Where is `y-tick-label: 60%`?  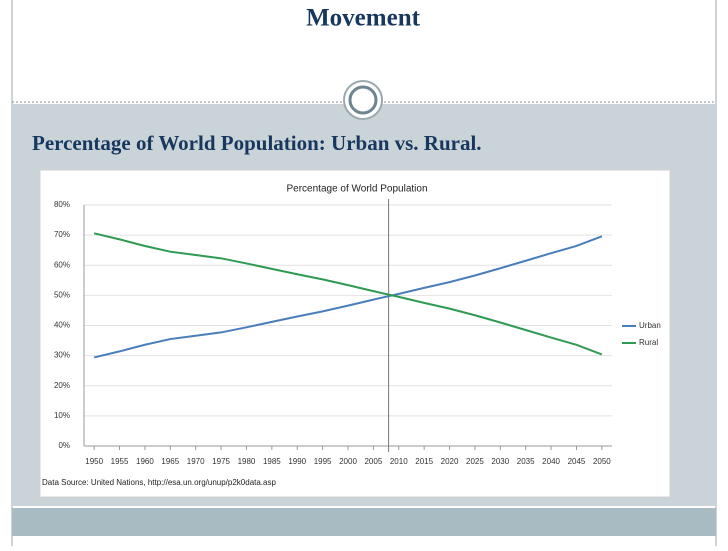 y-tick-label: 60% is located at coordinates (62, 264).